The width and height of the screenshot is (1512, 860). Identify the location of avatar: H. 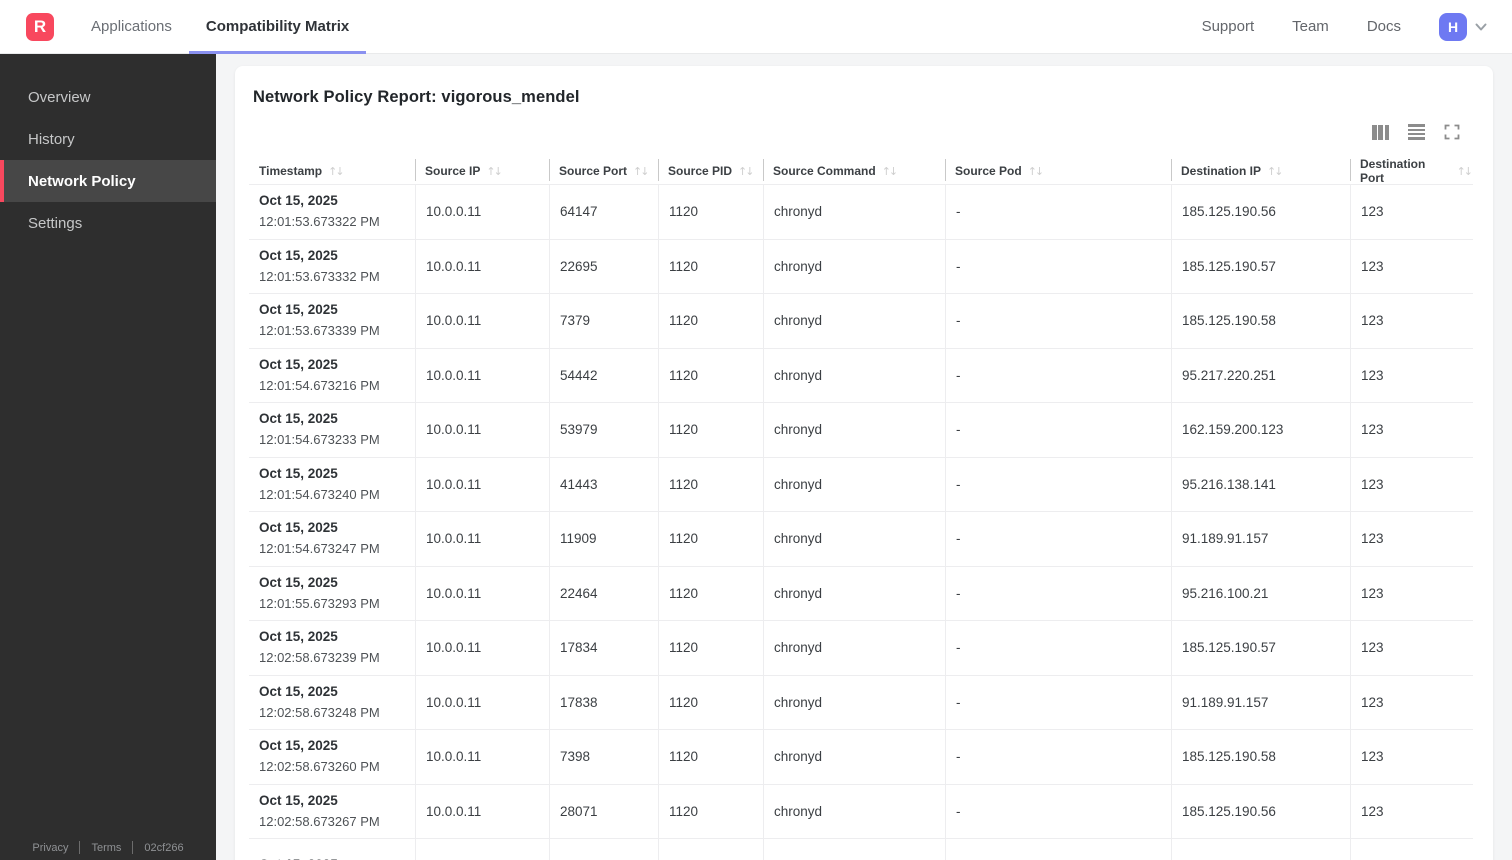
(1453, 26).